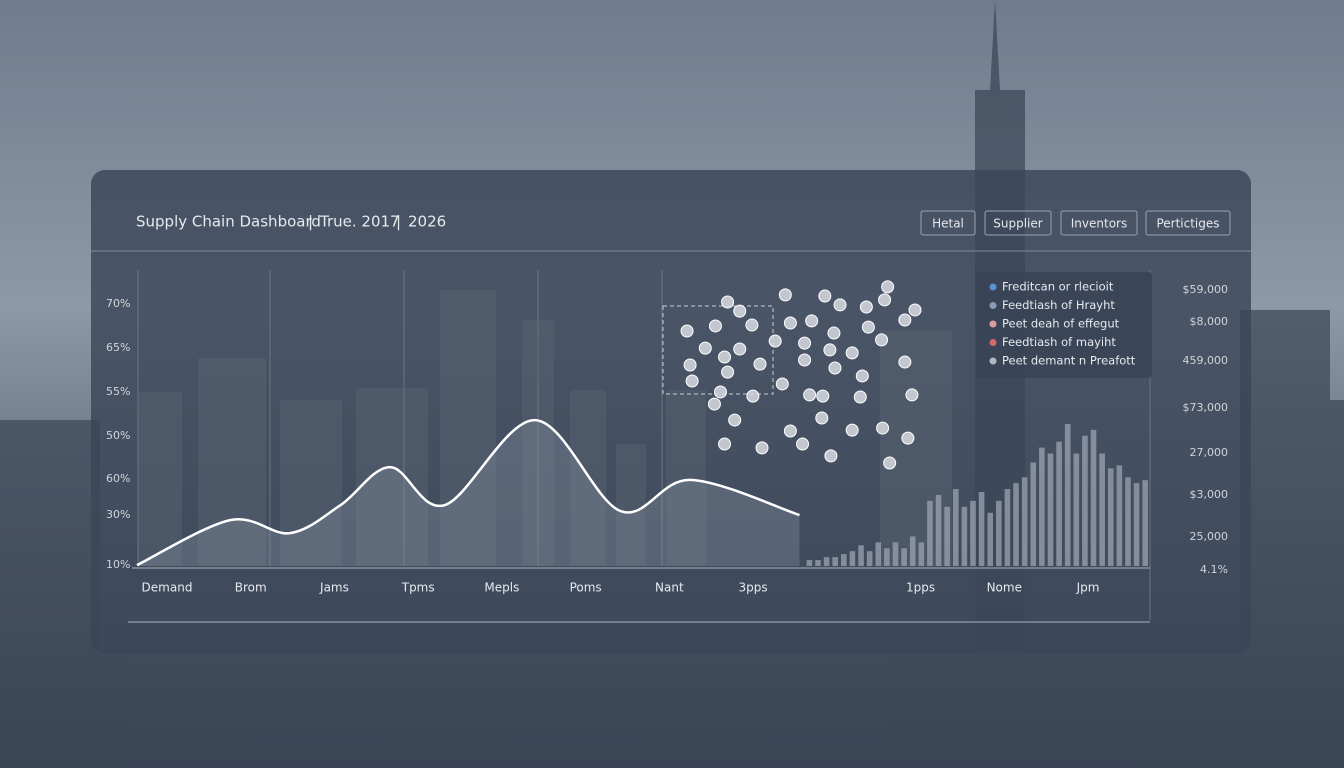 The height and width of the screenshot is (772, 1344). What do you see at coordinates (334, 588) in the screenshot?
I see `x-tick-label: Jams` at bounding box center [334, 588].